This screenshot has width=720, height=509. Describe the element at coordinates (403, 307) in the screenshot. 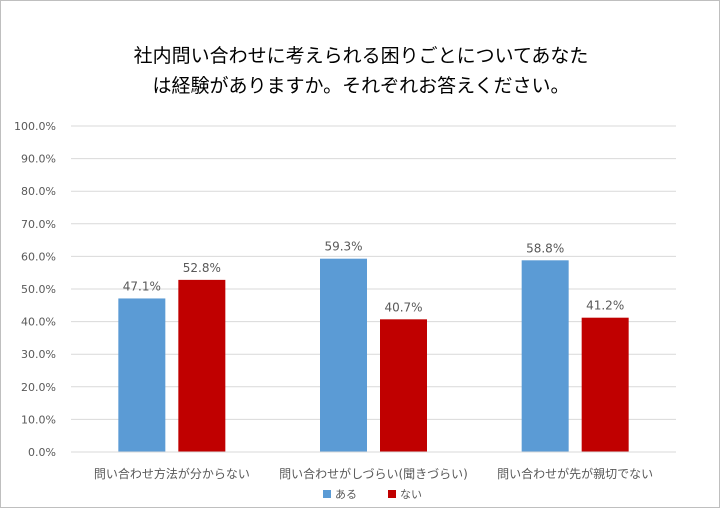

I see `data-label: 40.7%` at that location.